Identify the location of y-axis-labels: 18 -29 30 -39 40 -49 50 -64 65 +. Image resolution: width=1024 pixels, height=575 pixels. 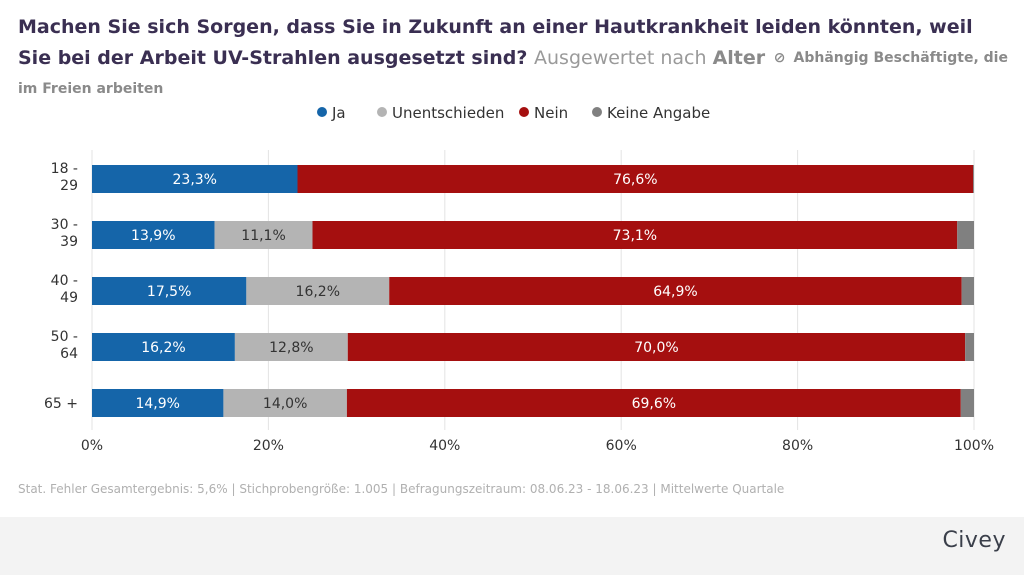
(61, 286).